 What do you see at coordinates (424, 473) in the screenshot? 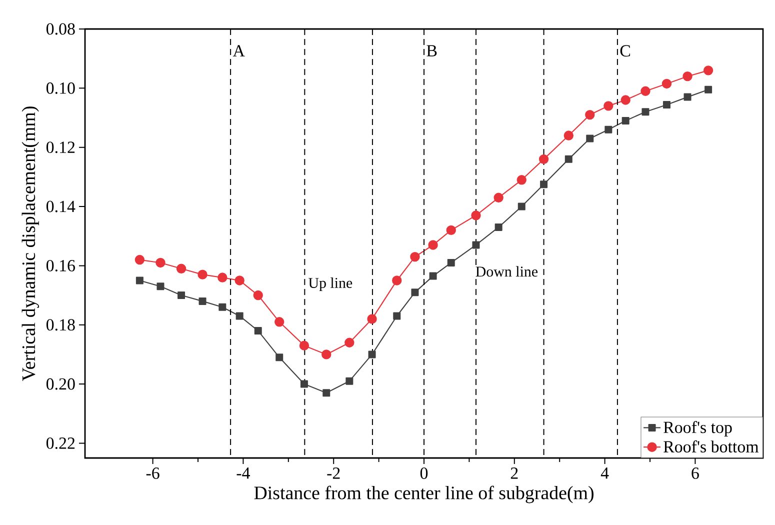
I see `x-tick-label: 0` at bounding box center [424, 473].